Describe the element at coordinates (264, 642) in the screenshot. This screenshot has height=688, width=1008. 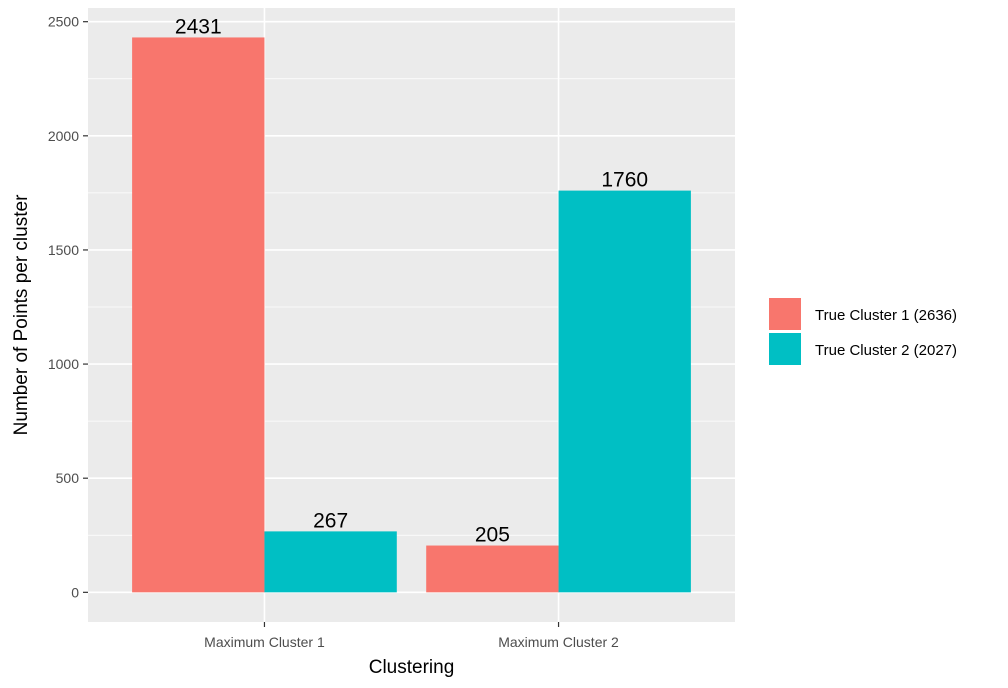
I see `x-tick-label: Maximum Cluster 1` at that location.